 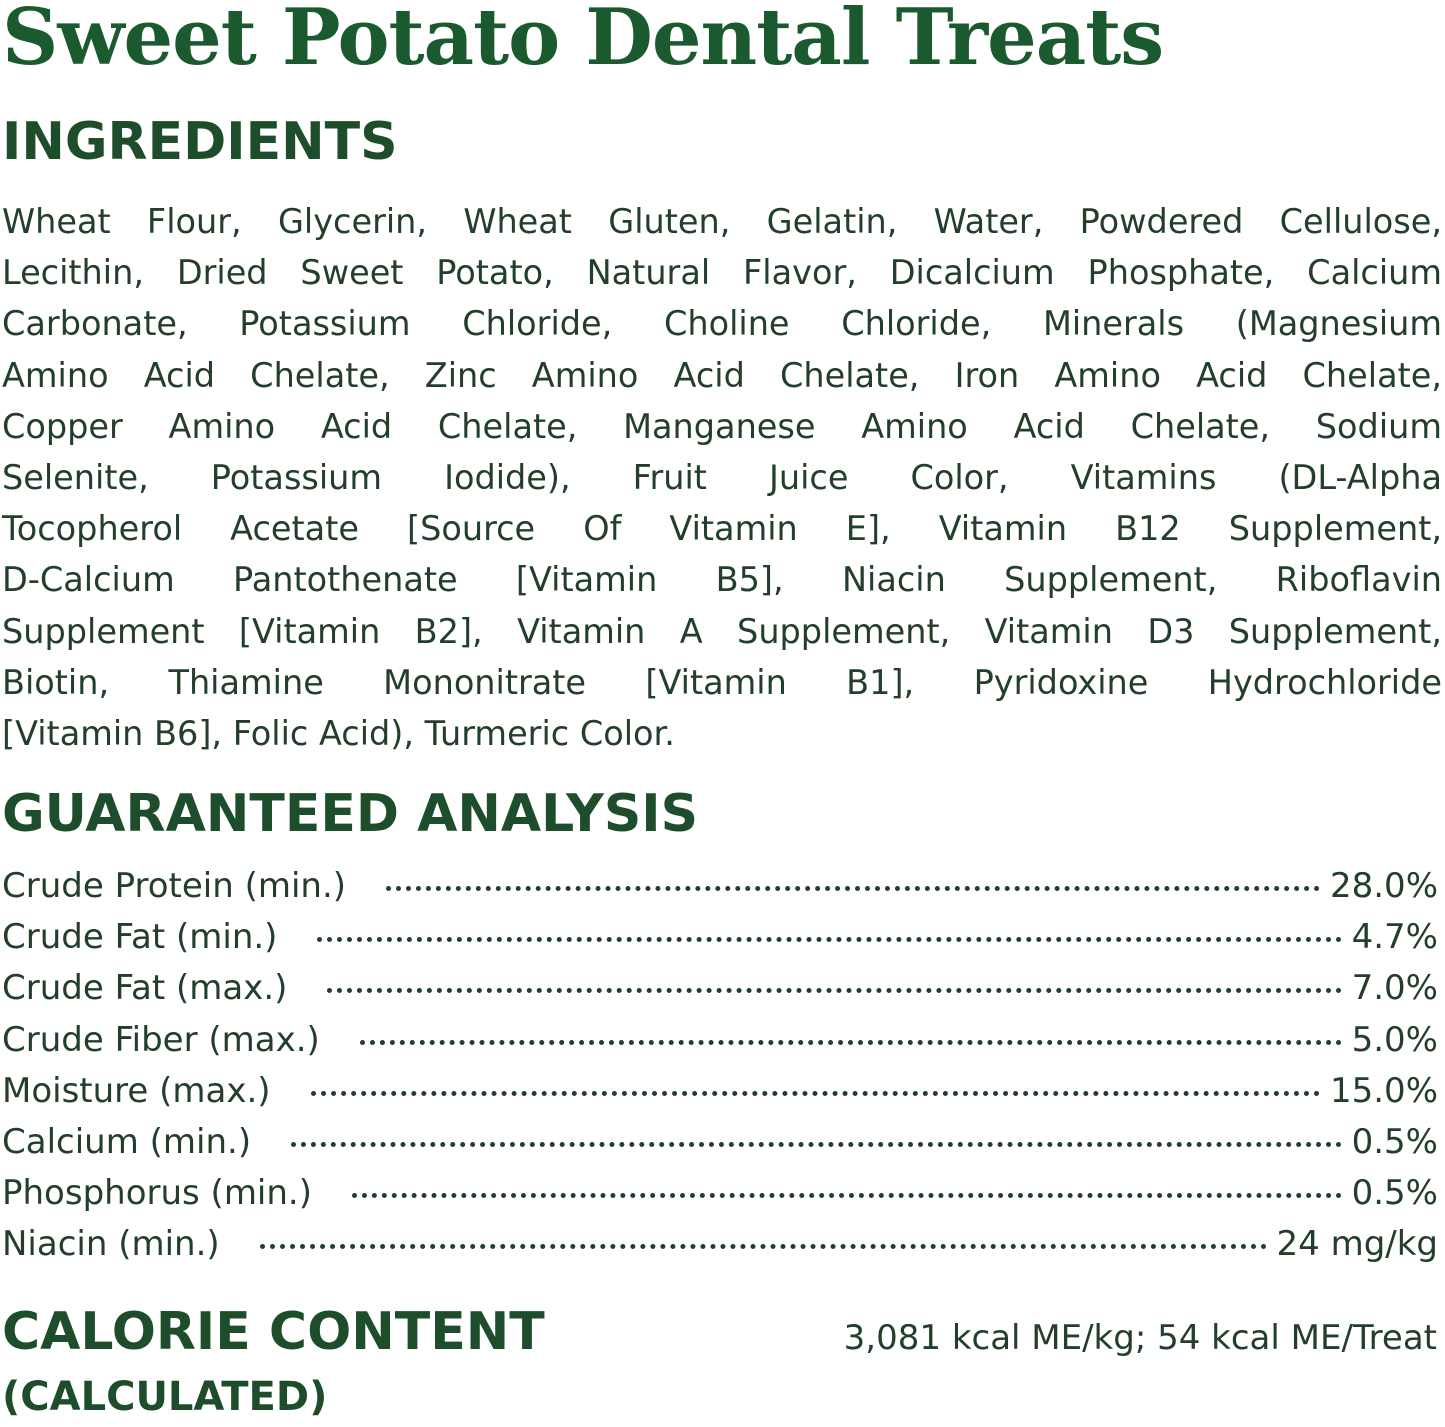 What do you see at coordinates (111, 1244) in the screenshot?
I see `analysis-label: Niacin (min.)` at bounding box center [111, 1244].